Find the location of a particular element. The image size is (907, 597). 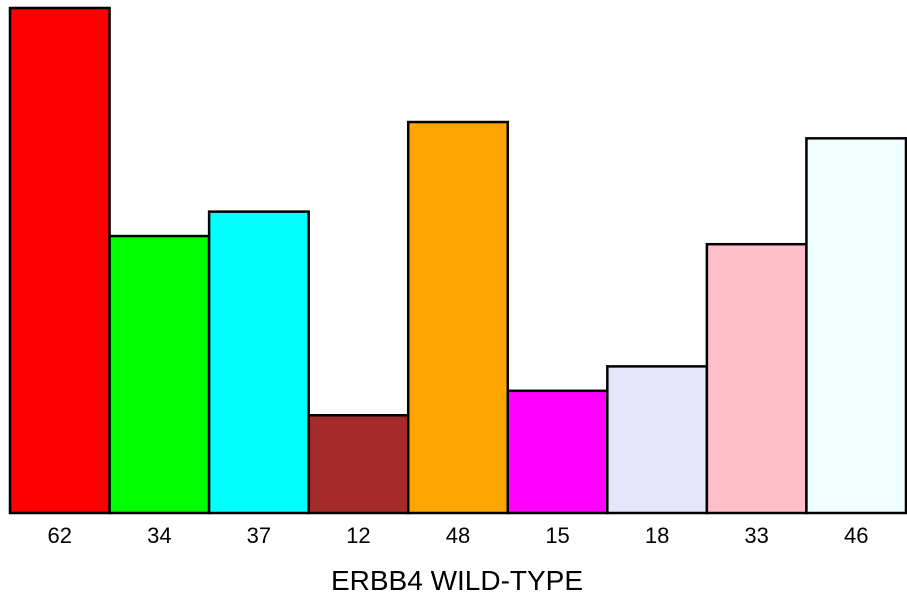

x-tick-label: 46 is located at coordinates (856, 535).